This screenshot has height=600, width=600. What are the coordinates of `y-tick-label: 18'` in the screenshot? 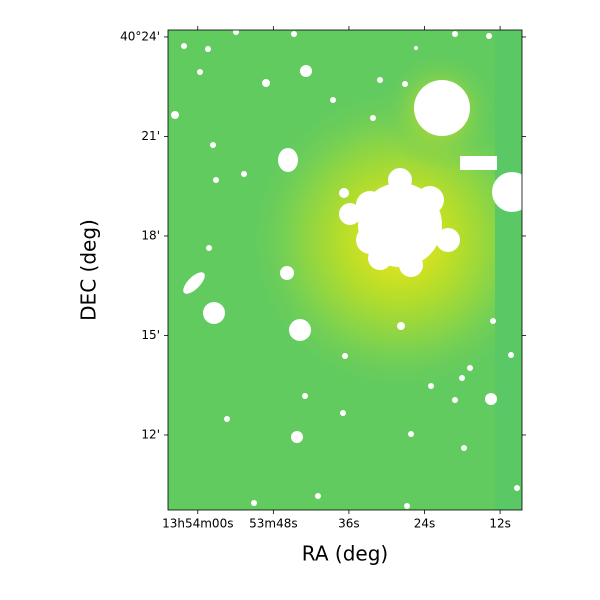 It's located at (150, 235).